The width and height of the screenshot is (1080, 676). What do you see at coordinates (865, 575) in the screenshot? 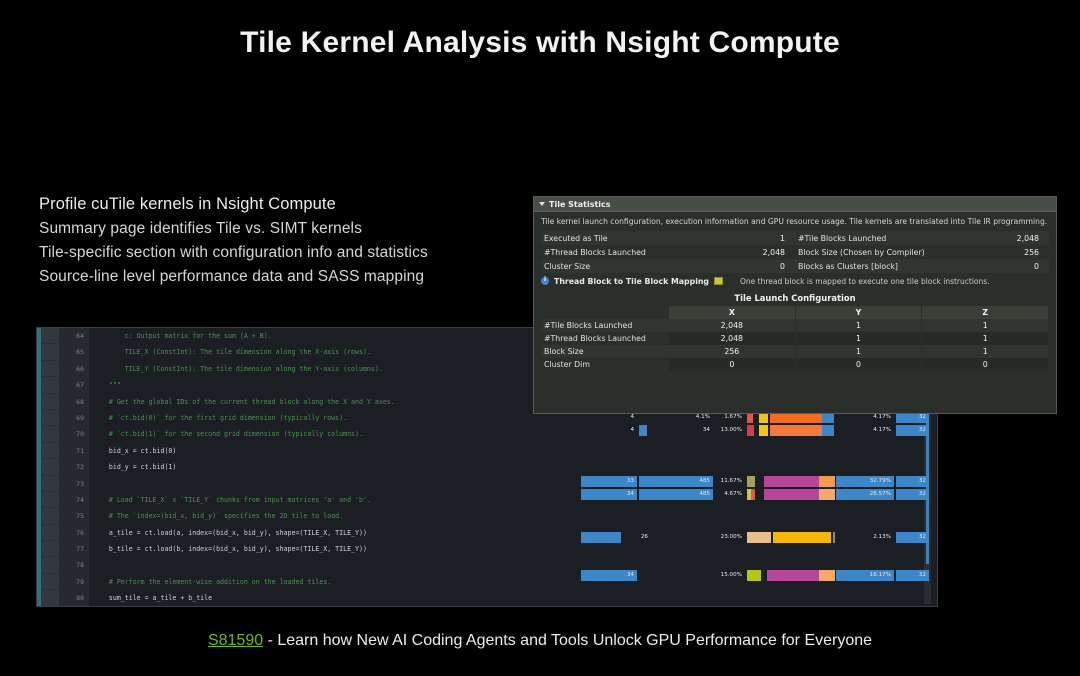
I see `chart-bar-segment: 16.17%` at bounding box center [865, 575].